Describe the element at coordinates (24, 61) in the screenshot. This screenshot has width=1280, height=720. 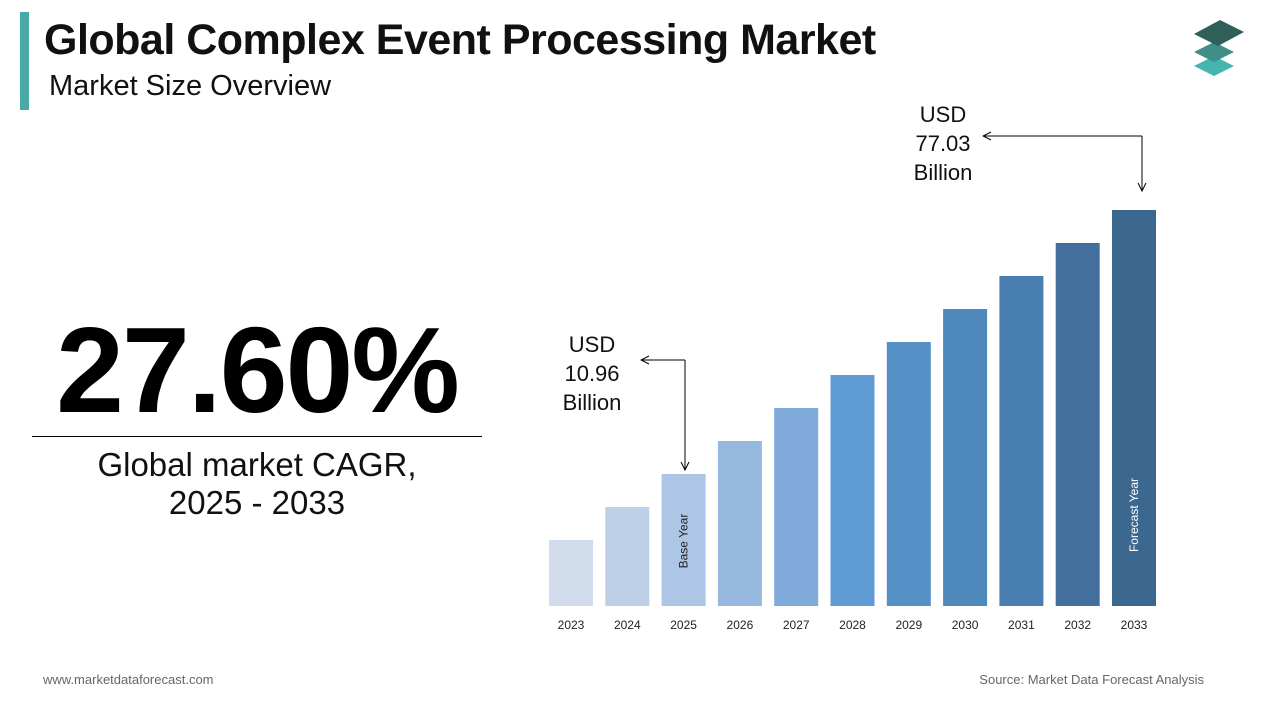
I see `title-accent-bar` at that location.